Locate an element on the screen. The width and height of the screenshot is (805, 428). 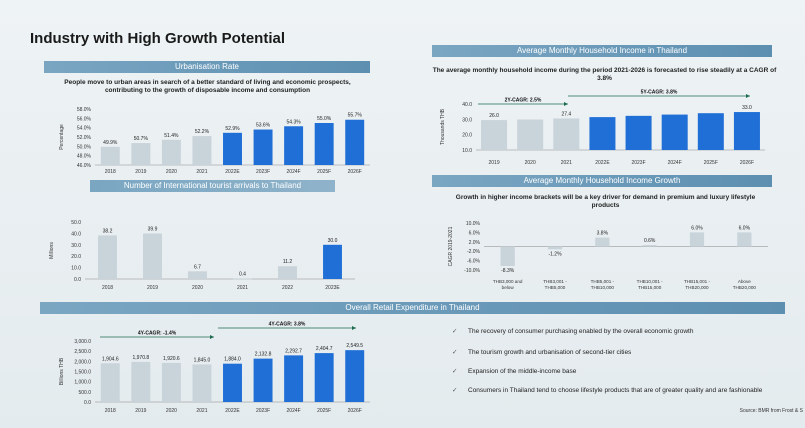
y-tick-label: 30.0 is located at coordinates (76, 246).